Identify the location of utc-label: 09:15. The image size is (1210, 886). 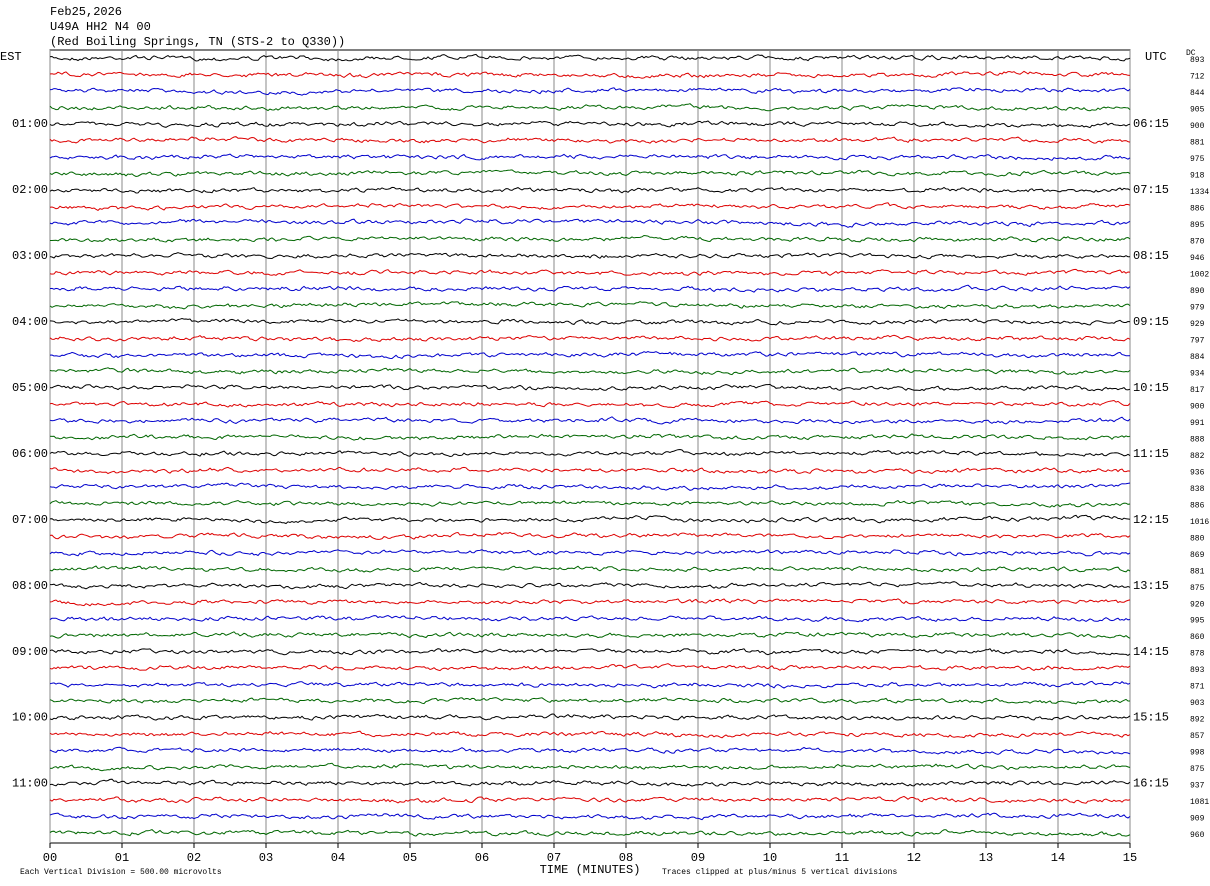
(1151, 322).